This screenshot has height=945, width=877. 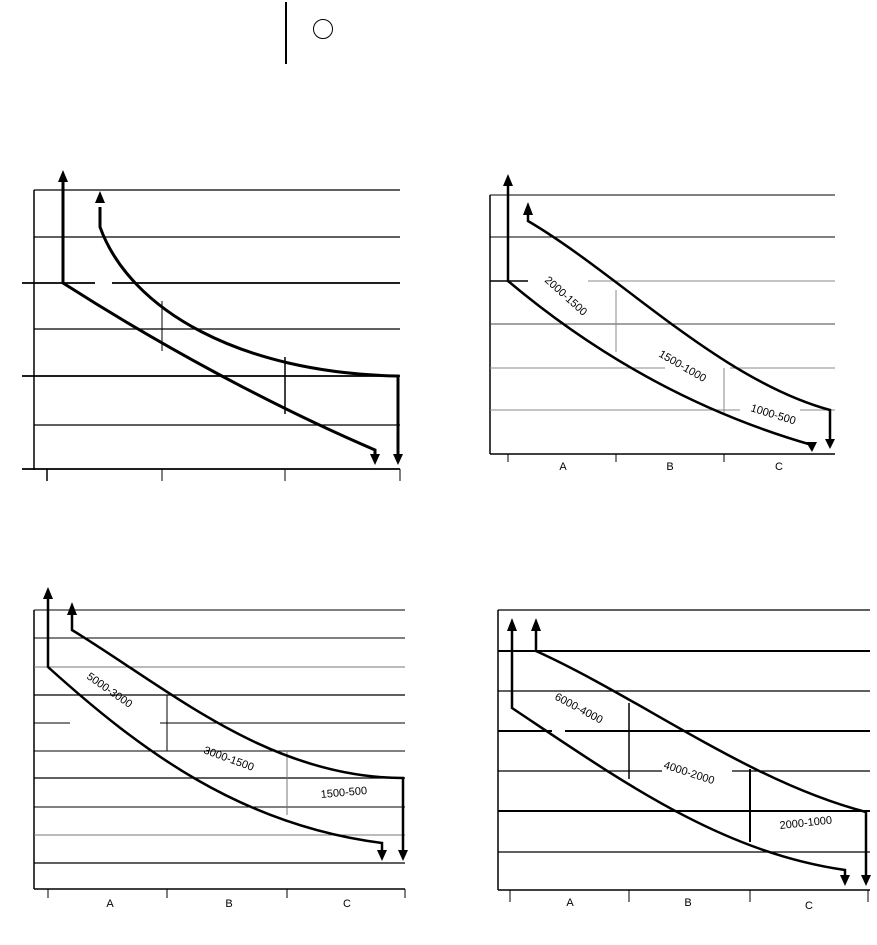 I want to click on range-label: 1500-500, so click(x=343, y=793).